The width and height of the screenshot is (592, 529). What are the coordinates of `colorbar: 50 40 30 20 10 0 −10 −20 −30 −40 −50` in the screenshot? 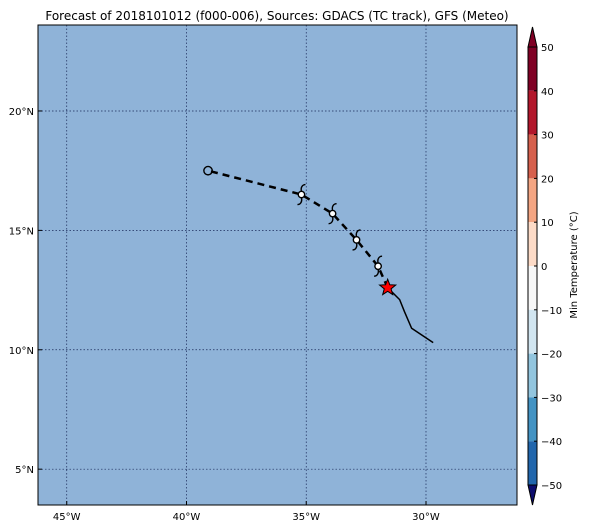 It's located at (544, 266).